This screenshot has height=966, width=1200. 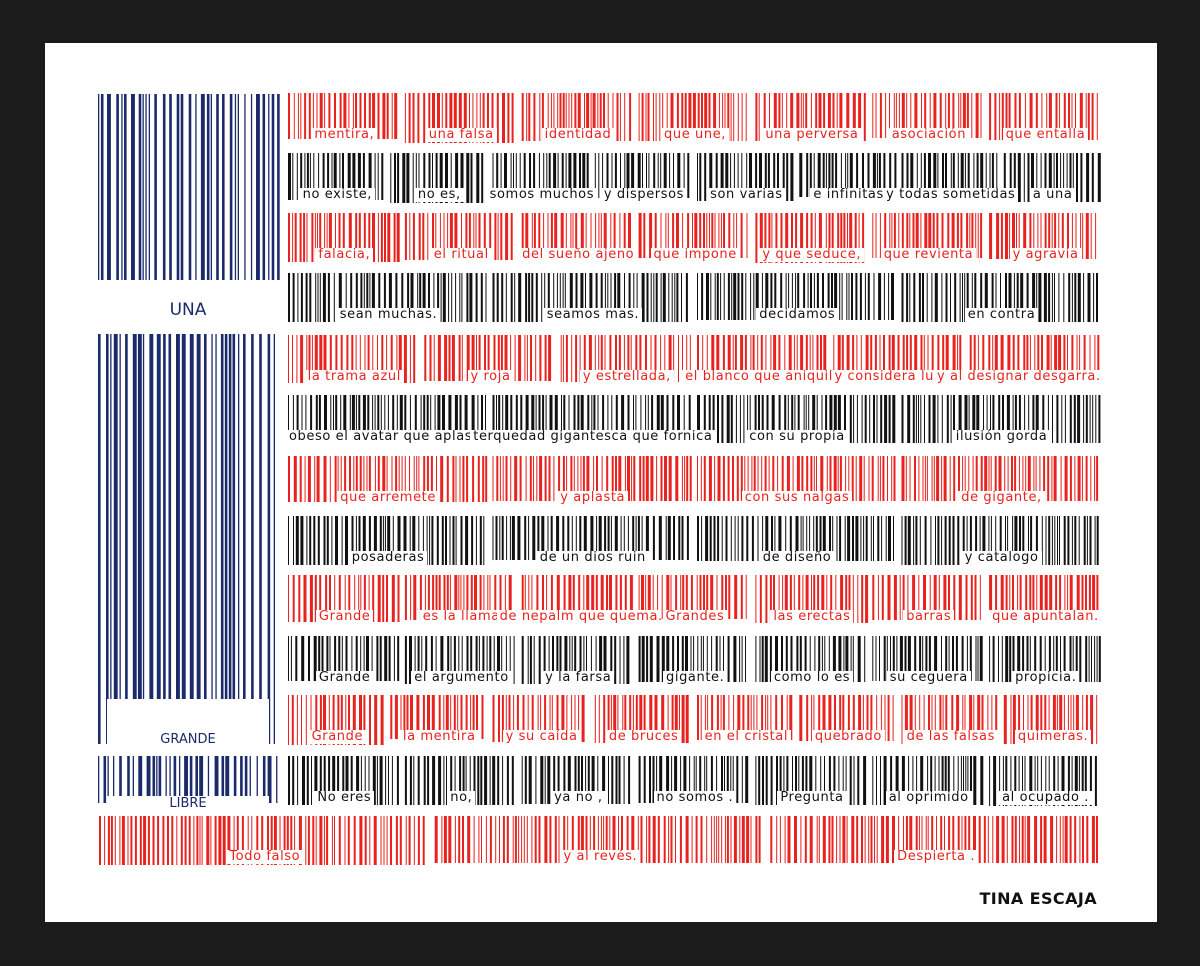 I want to click on stripe-phrase: sean muchas., so click(x=388, y=315).